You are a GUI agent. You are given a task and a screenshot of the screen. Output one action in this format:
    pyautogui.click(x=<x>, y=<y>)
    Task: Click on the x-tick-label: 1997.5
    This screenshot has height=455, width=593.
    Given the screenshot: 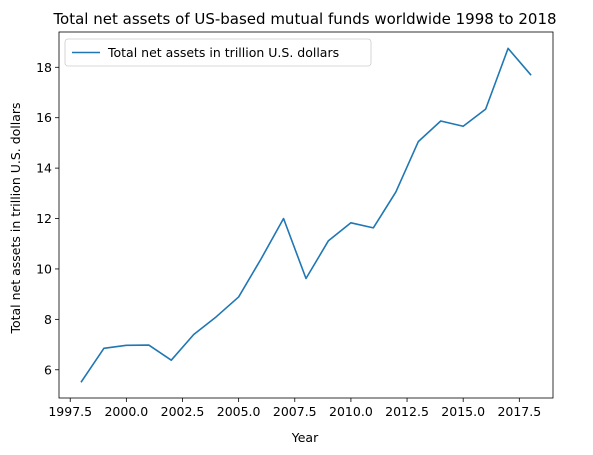 What is the action you would take?
    pyautogui.click(x=70, y=411)
    